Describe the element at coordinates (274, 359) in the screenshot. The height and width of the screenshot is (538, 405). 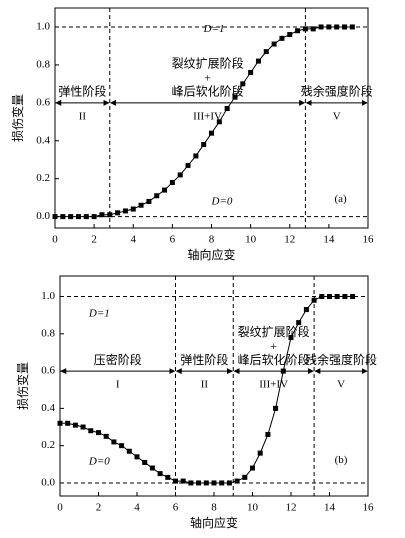
I see `stage-label: 峰后软化阶段` at that location.